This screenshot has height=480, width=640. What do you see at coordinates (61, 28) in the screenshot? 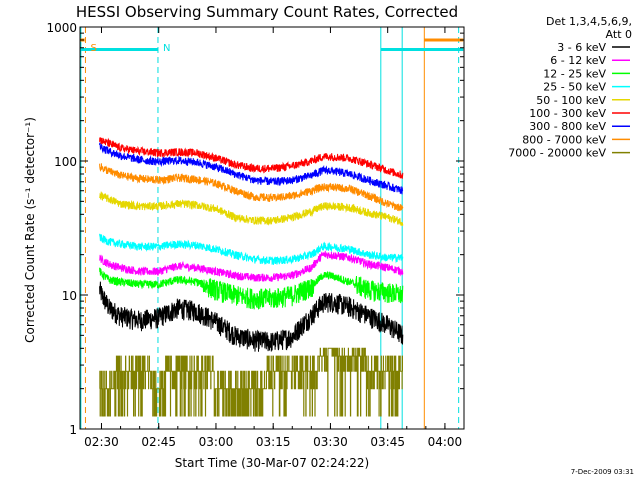
I see `y-tick-label-3: 1000` at bounding box center [61, 28].